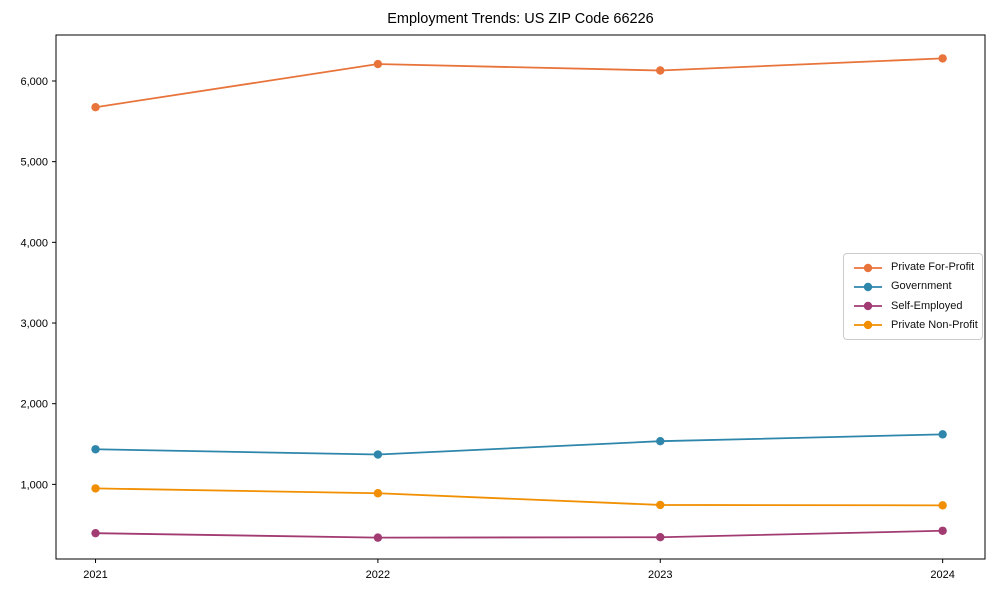  I want to click on data-point-government-2021, so click(95, 449).